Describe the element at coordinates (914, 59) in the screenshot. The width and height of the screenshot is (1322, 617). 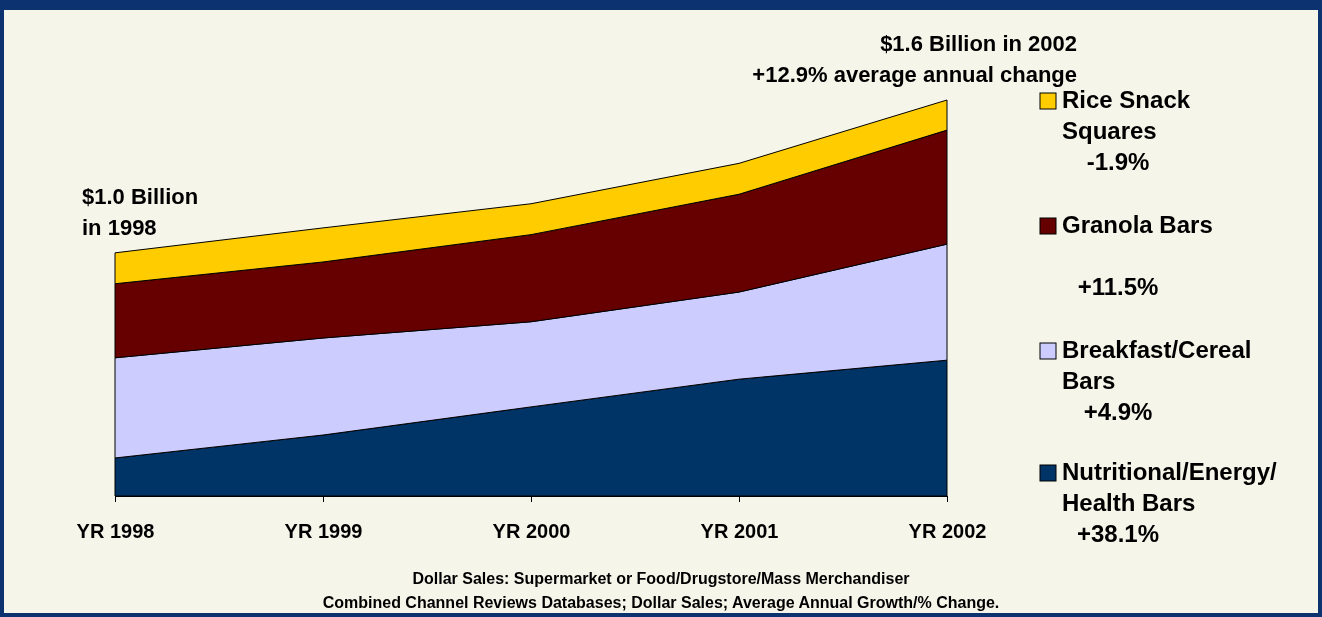
I see `annotation: $1.6 Billion in 2002 +12.9% average annual change` at that location.